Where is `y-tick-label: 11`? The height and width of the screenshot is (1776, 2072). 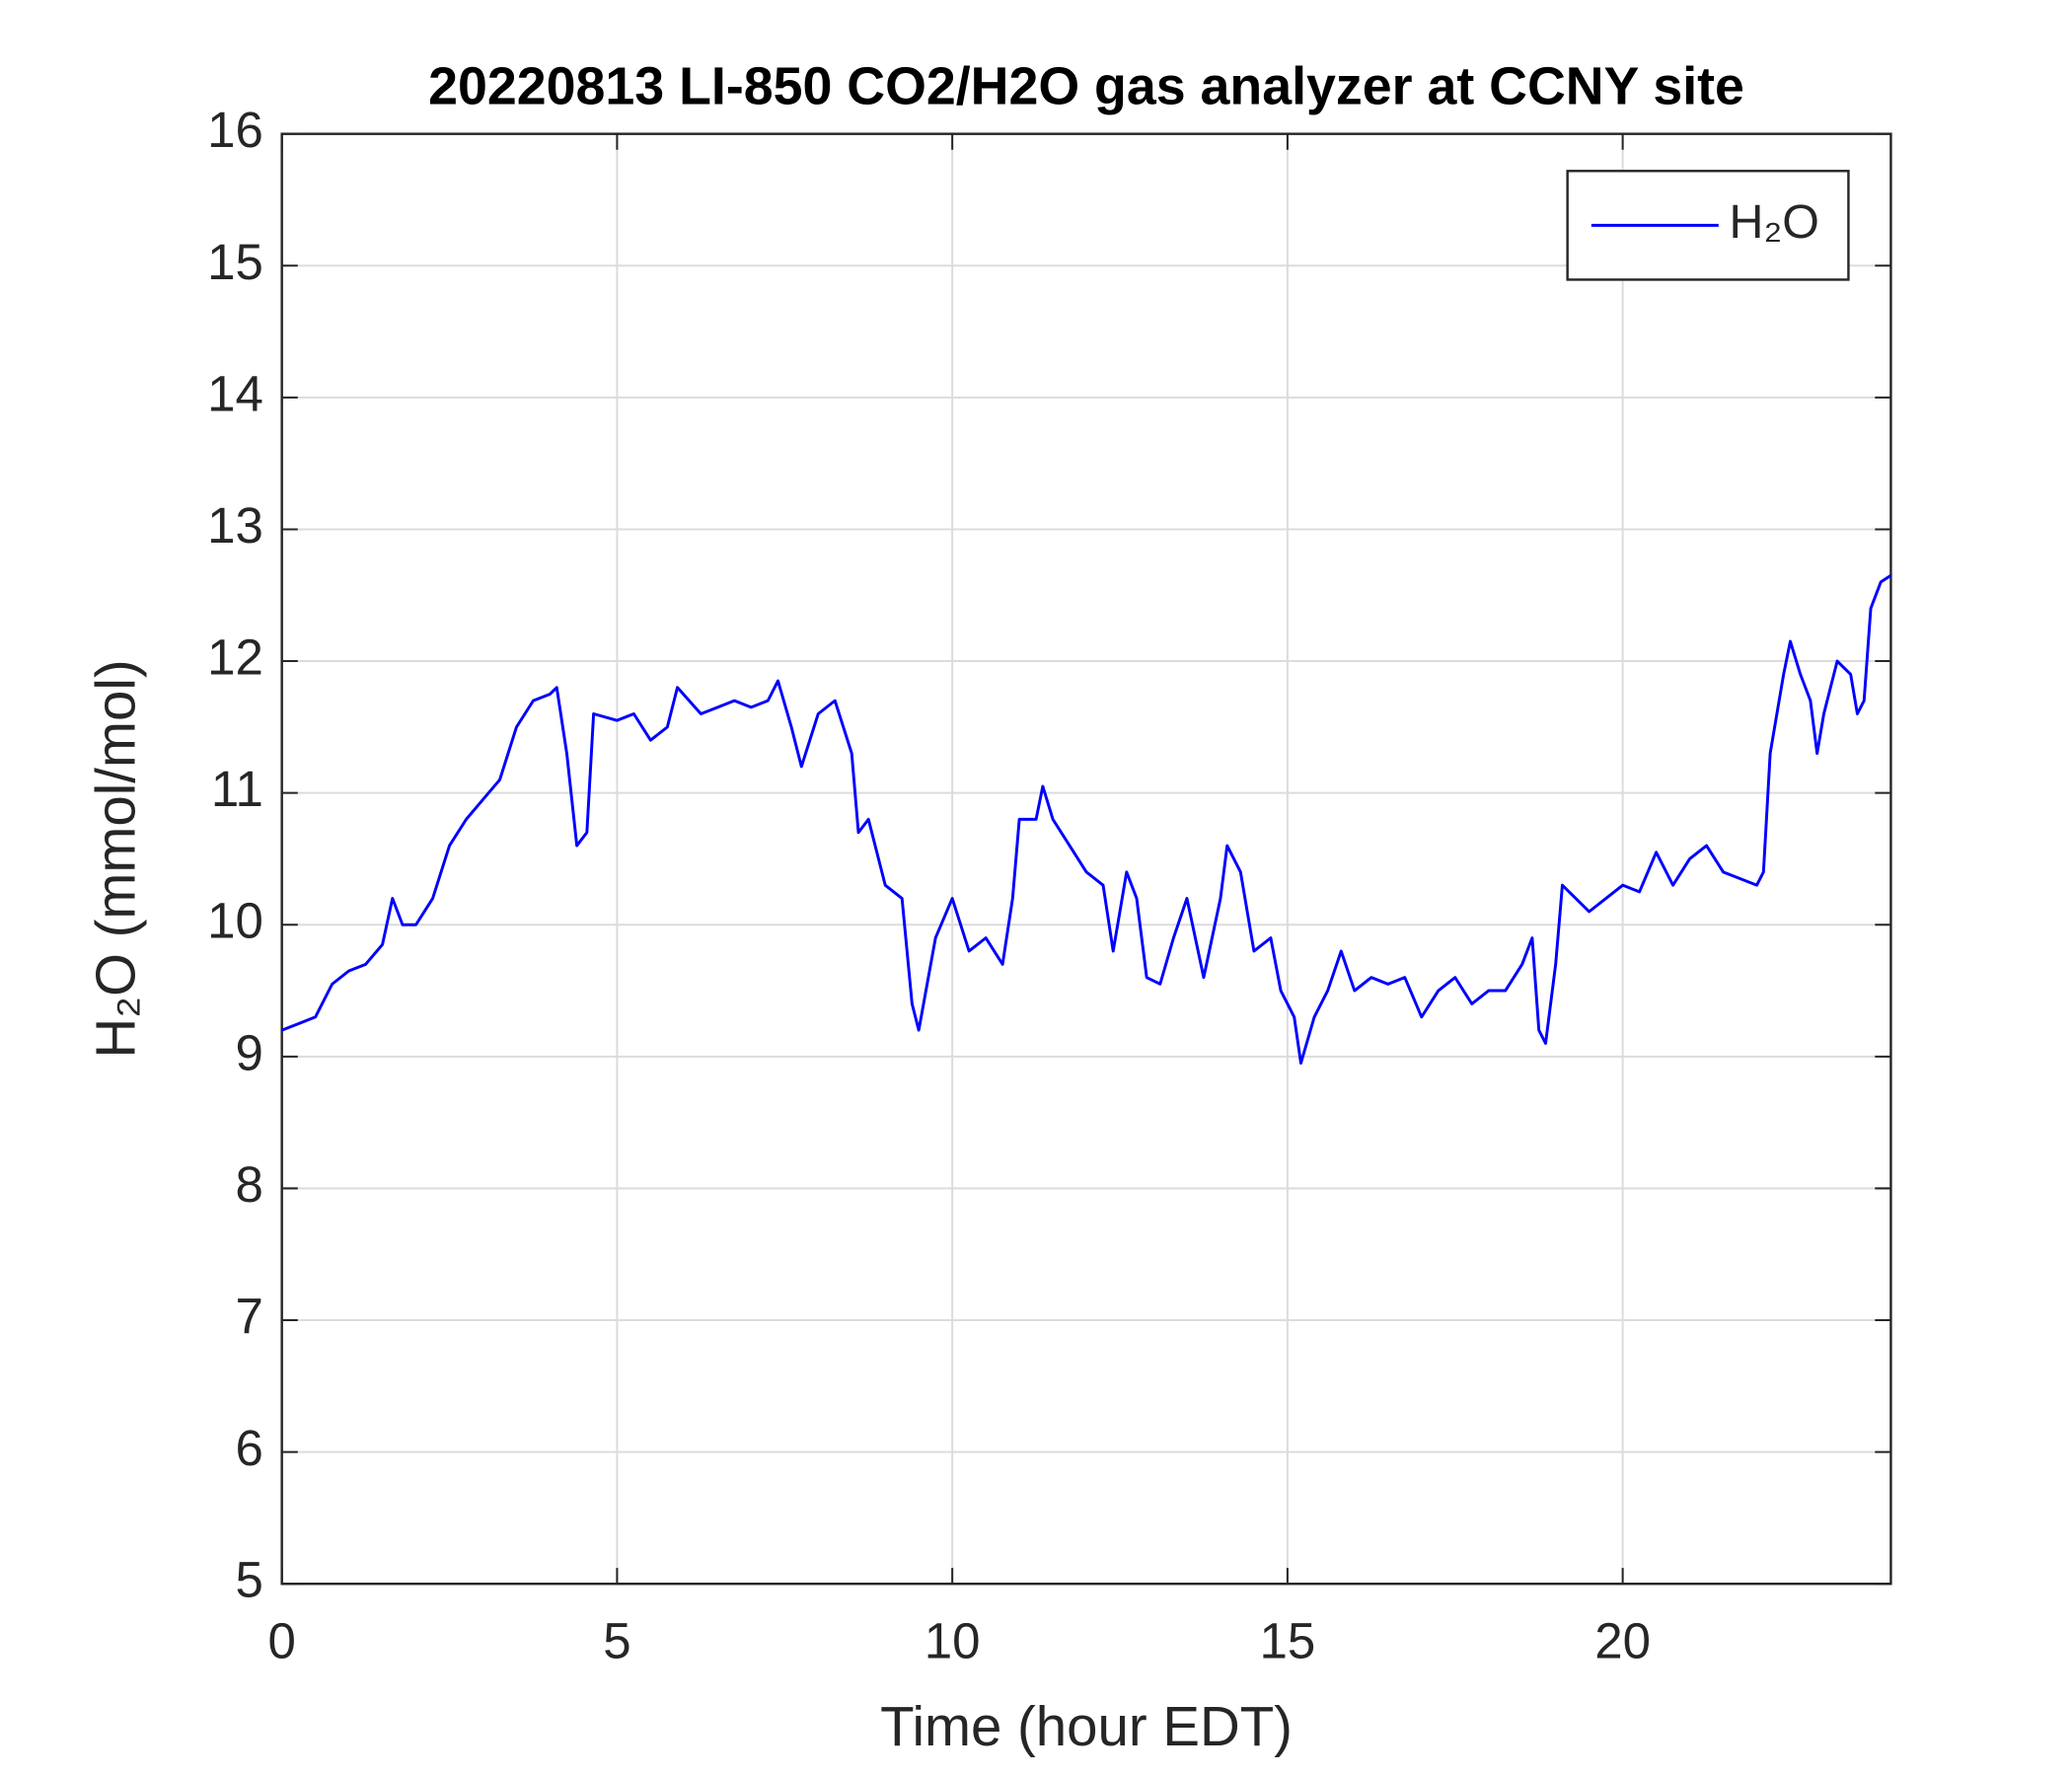 y-tick-label: 11 is located at coordinates (237, 789).